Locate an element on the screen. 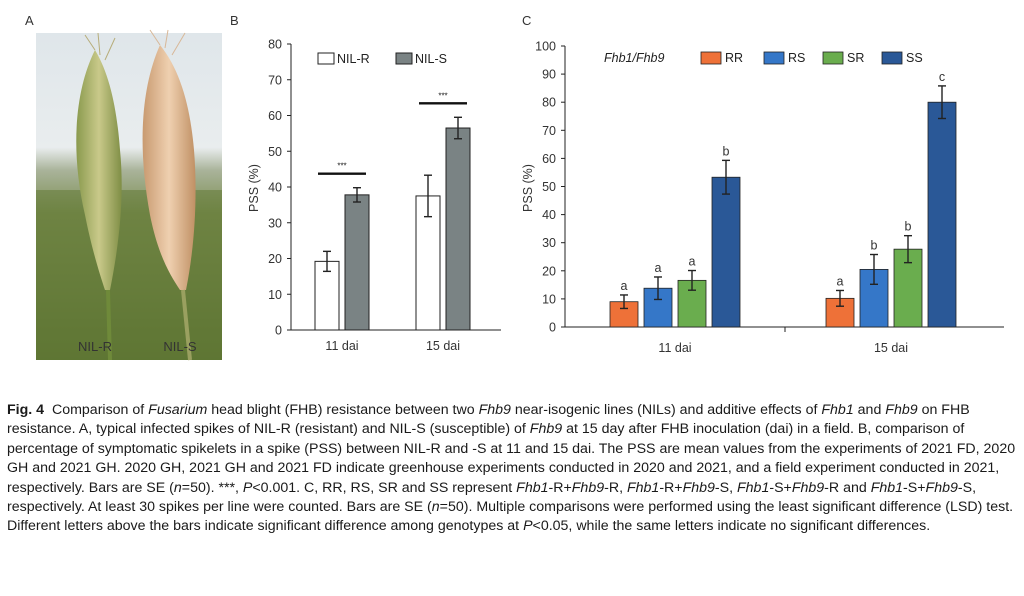  panel-a: A NIL-R NIL-S is located at coordinates (123, 187).